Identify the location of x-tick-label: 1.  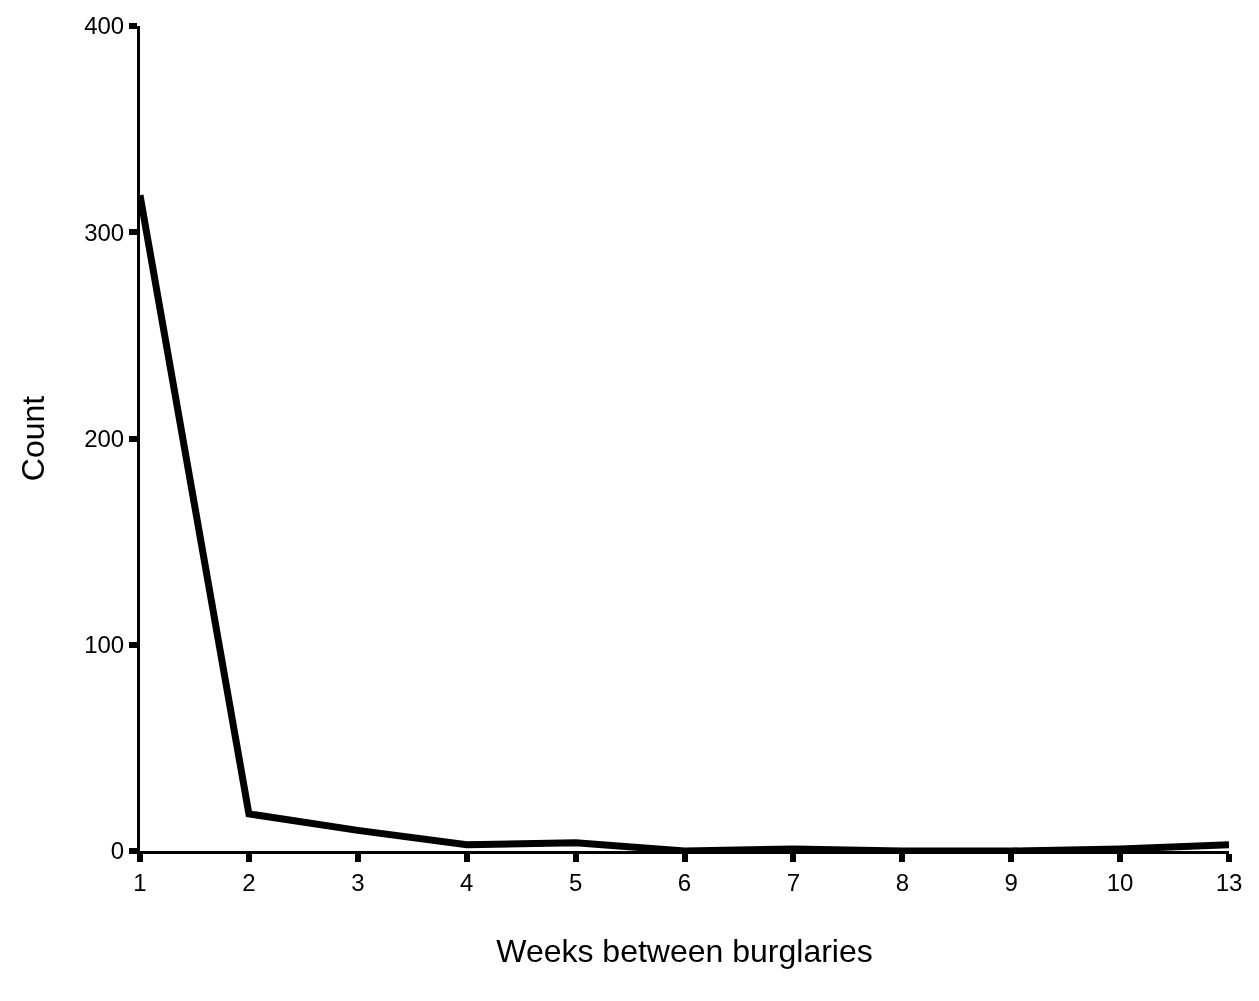
(140, 882).